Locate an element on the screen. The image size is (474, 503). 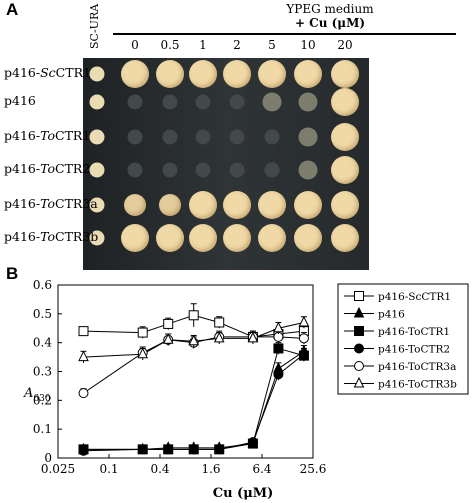
cu-label: + Cu (μM) is located at coordinates (330, 23).